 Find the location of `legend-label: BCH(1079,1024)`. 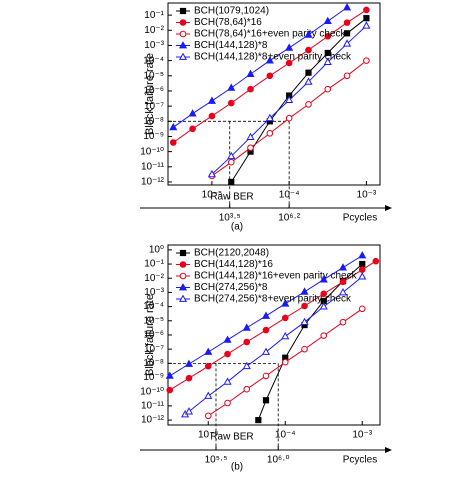

legend-label: BCH(1079,1024) is located at coordinates (231, 11).